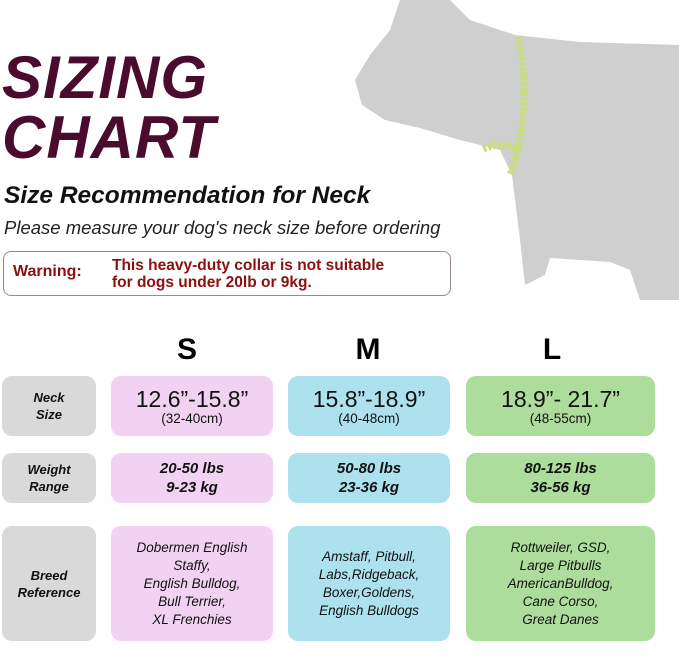 Image resolution: width=679 pixels, height=672 pixels. I want to click on page-title: SIZING CHART, so click(109, 108).